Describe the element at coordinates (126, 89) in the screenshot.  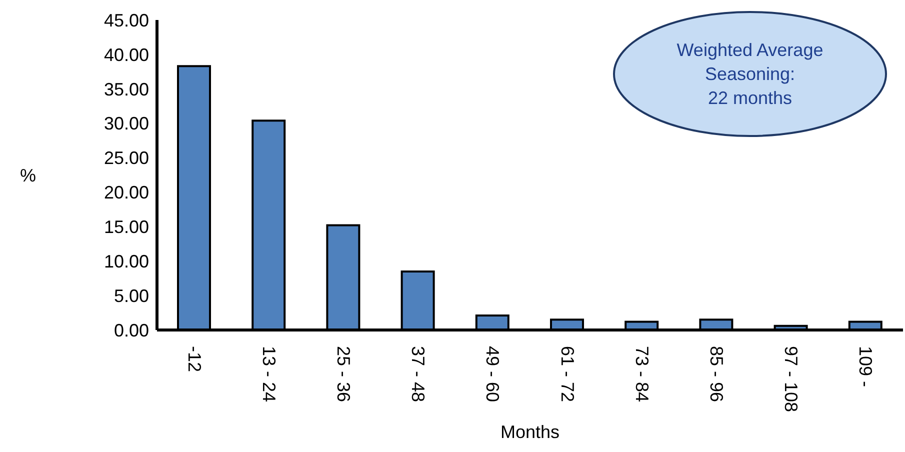
I see `y-tick-label: 35.00` at that location.